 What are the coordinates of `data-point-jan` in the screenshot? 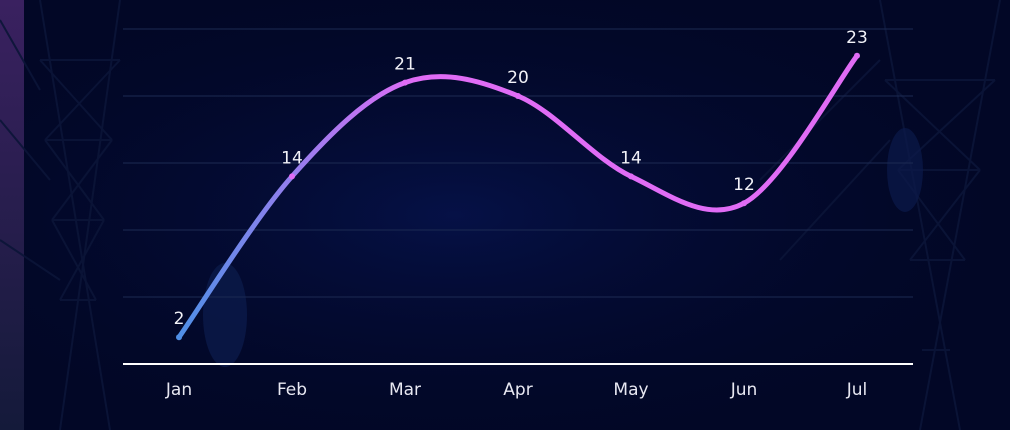 It's located at (179, 337).